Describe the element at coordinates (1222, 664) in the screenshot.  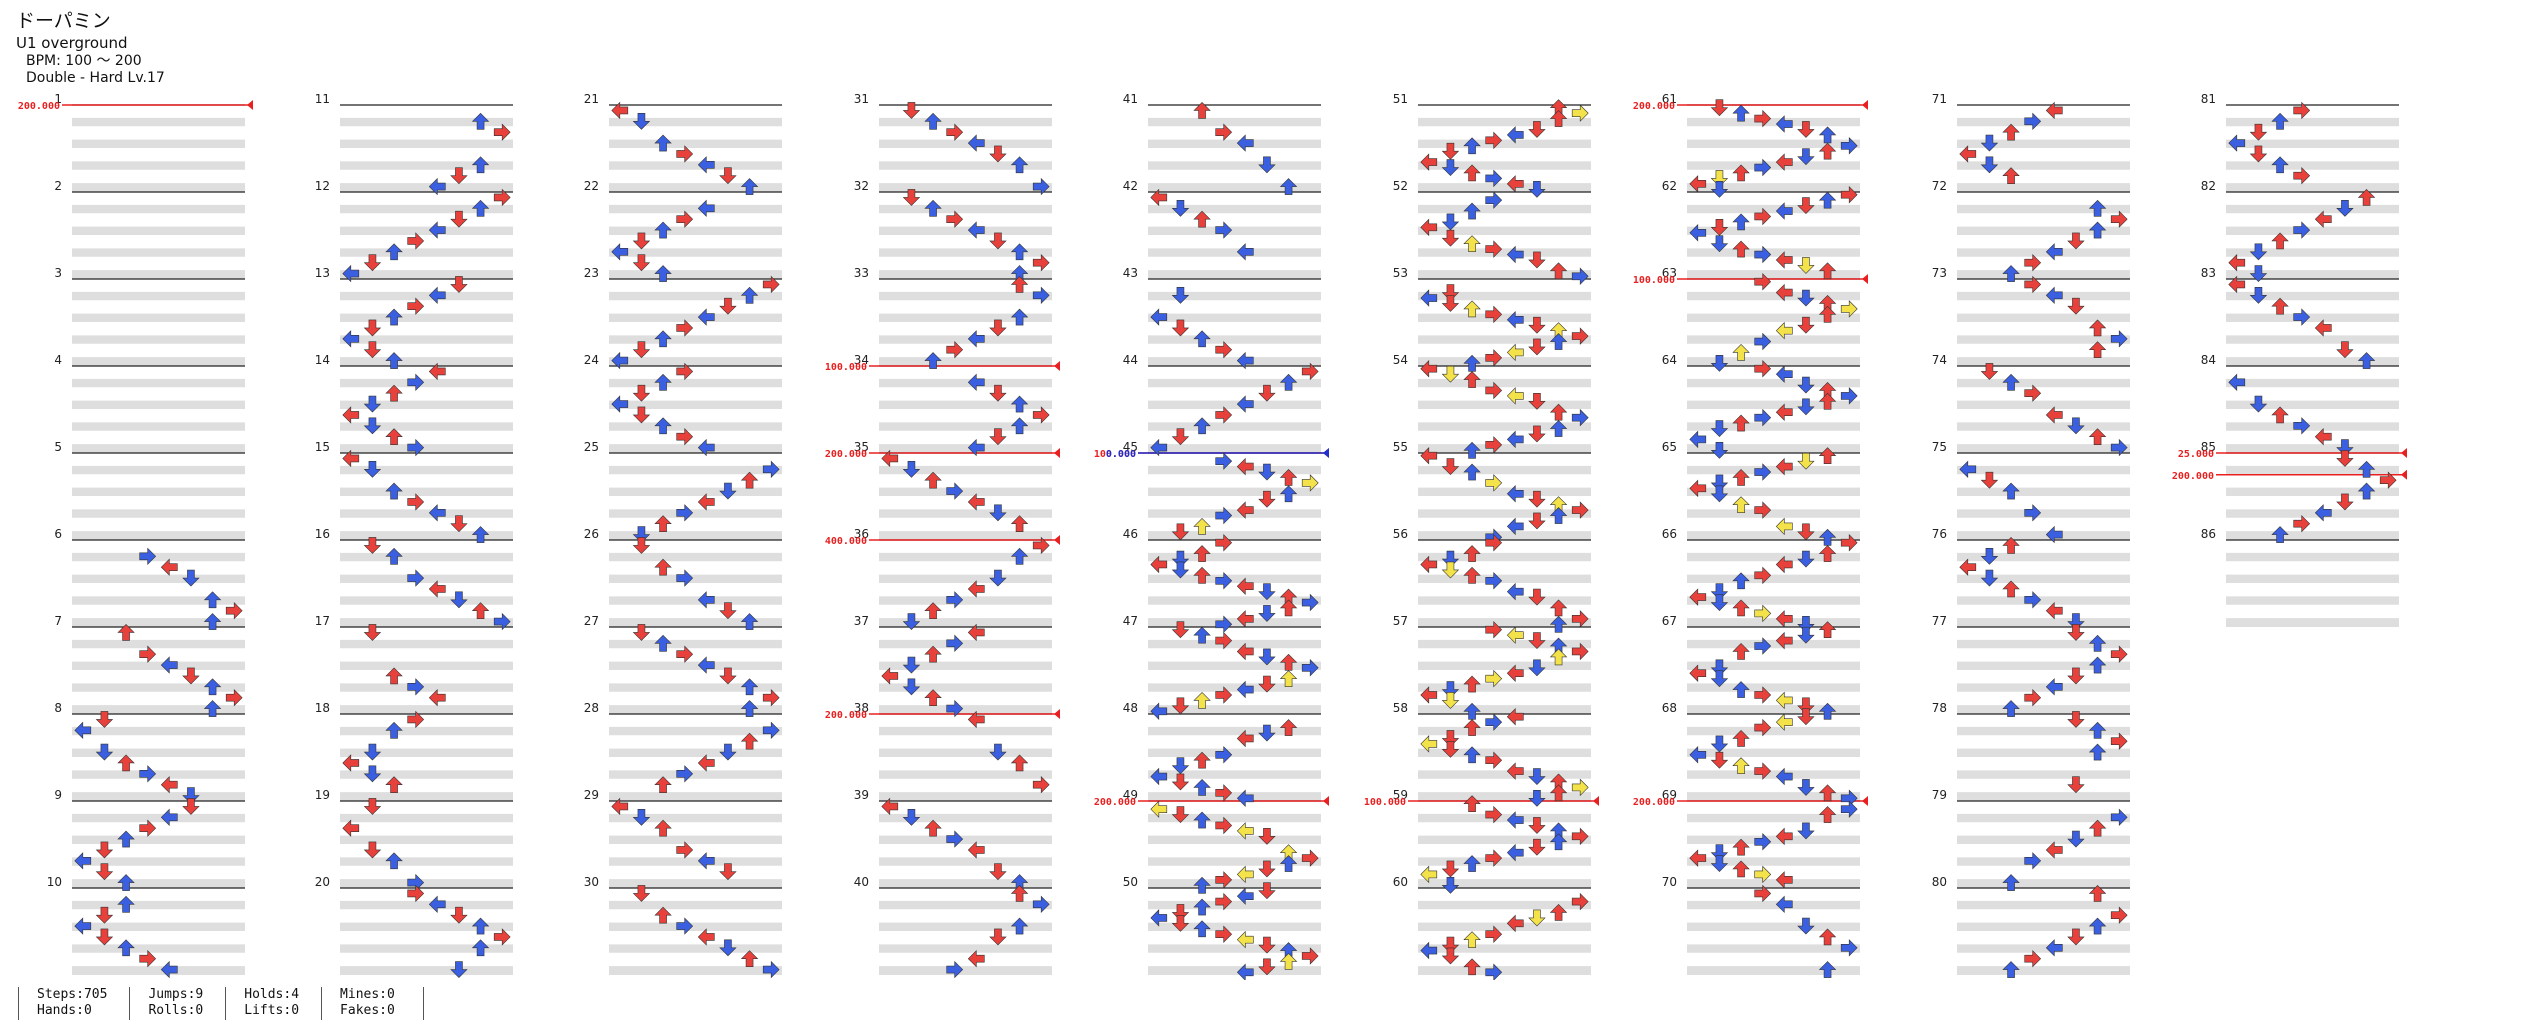
I see `measure-47: 47` at that location.